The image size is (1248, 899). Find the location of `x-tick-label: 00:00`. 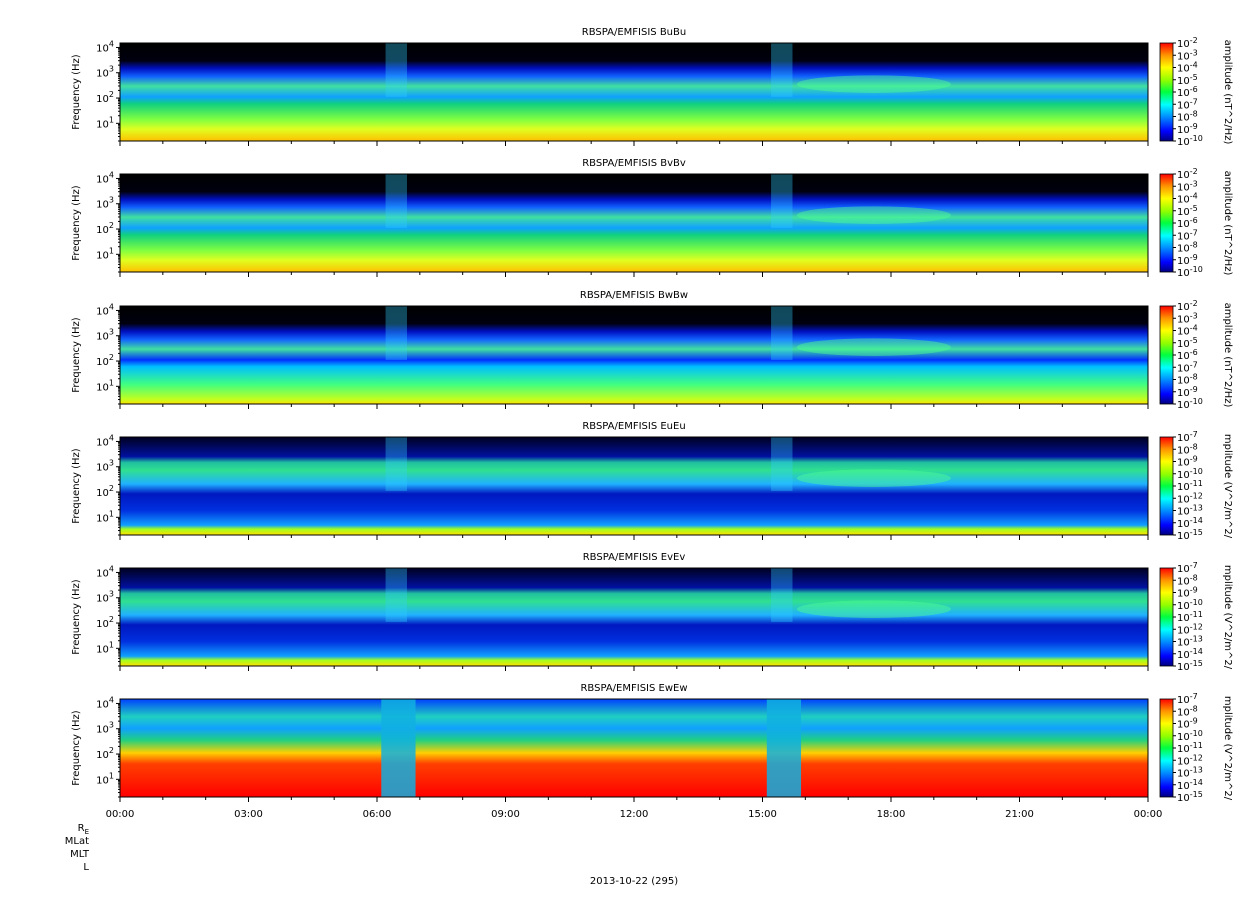

x-tick-label: 00:00 is located at coordinates (120, 814).